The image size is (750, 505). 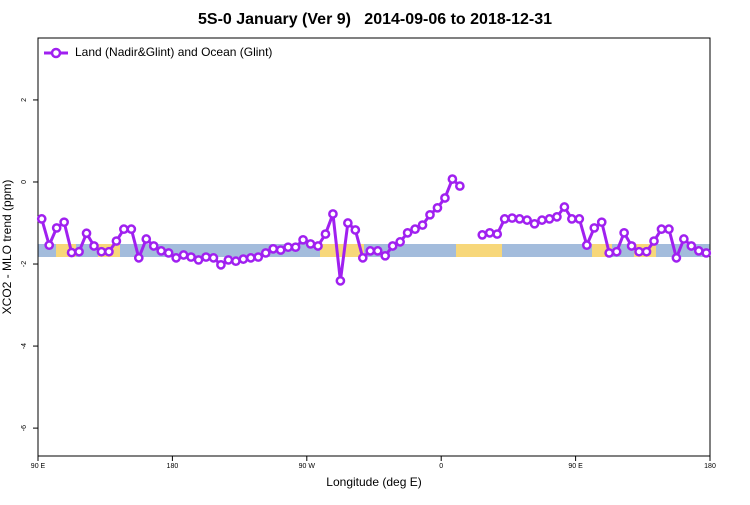 I want to click on x-tick-label: 90 W, so click(x=307, y=466).